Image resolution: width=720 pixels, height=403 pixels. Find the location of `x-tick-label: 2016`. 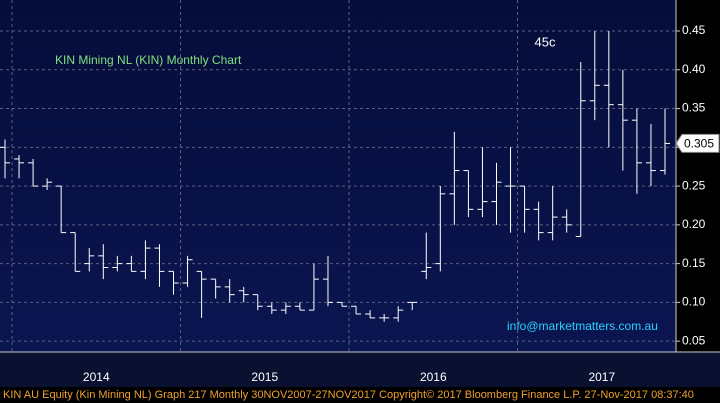

x-tick-label: 2016 is located at coordinates (433, 377).